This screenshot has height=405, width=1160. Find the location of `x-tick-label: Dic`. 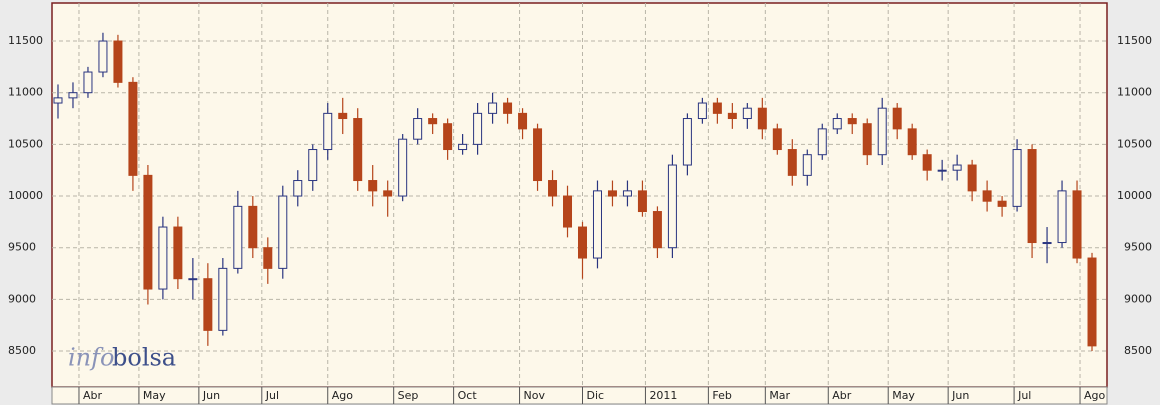

x-tick-label: Dic is located at coordinates (595, 395).